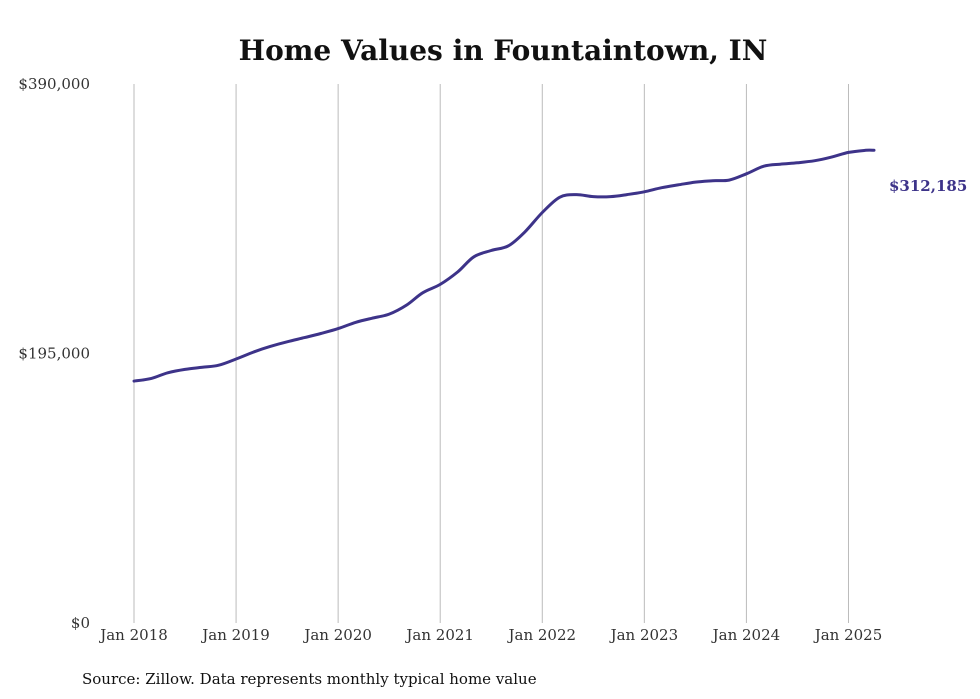 Image resolution: width=980 pixels, height=699 pixels. I want to click on x-tick-label: Jan 2022, so click(541, 635).